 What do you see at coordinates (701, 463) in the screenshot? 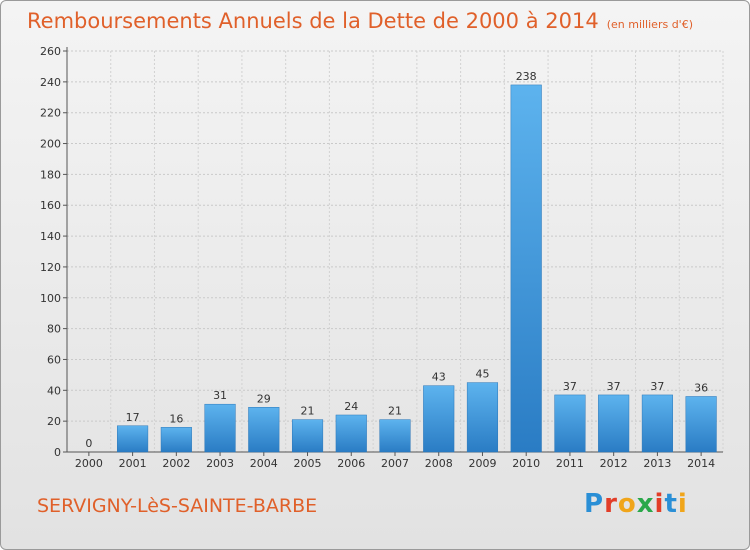
I see `x-tick-label: 2014` at bounding box center [701, 463].